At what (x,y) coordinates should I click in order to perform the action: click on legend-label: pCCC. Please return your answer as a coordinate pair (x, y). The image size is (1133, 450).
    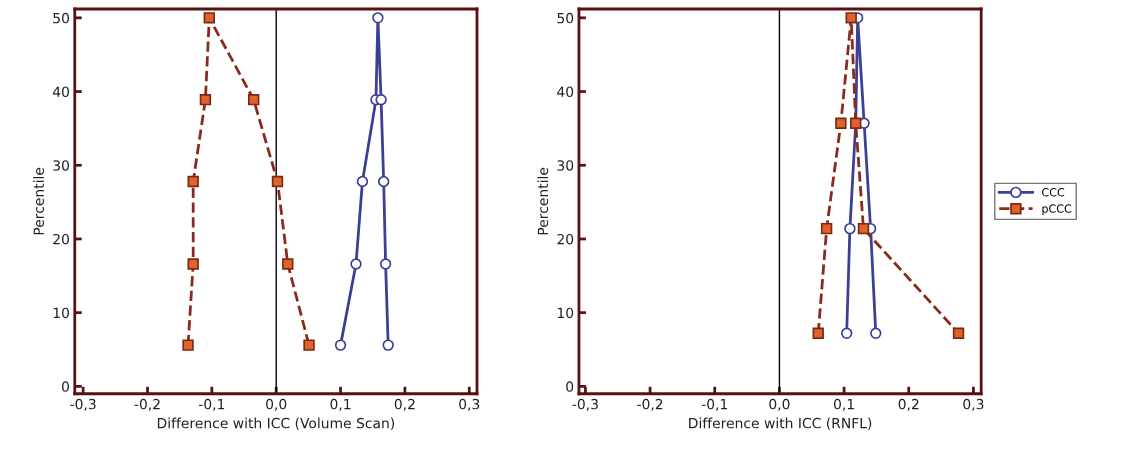
    Looking at the image, I should click on (1057, 209).